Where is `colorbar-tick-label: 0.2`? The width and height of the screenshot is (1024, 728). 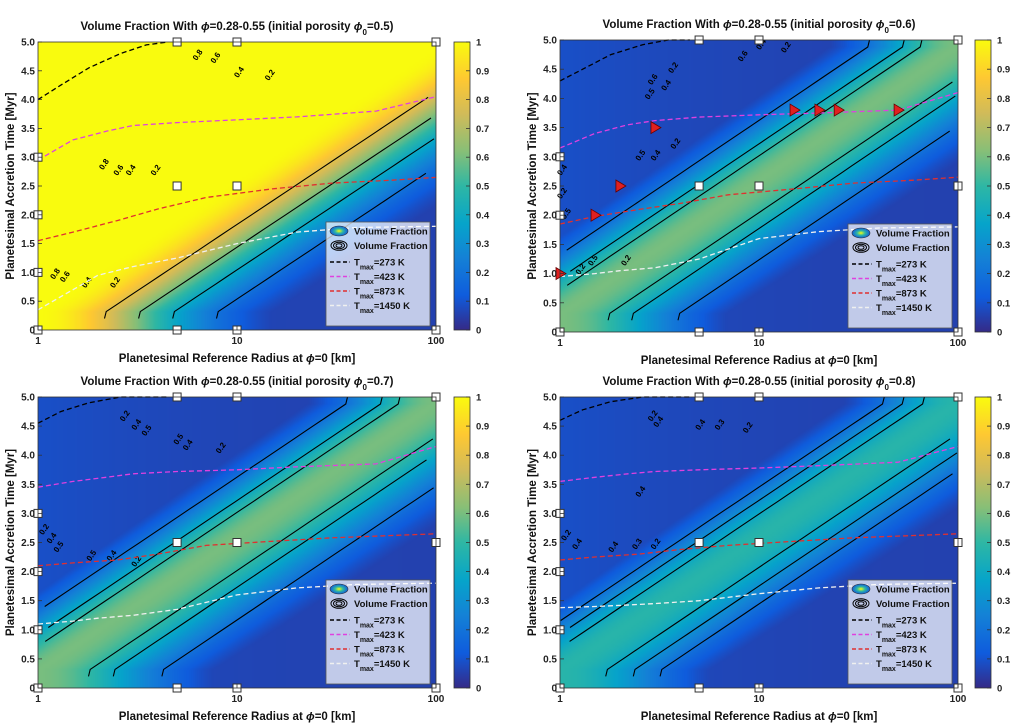 colorbar-tick-label: 0.2 is located at coordinates (482, 273).